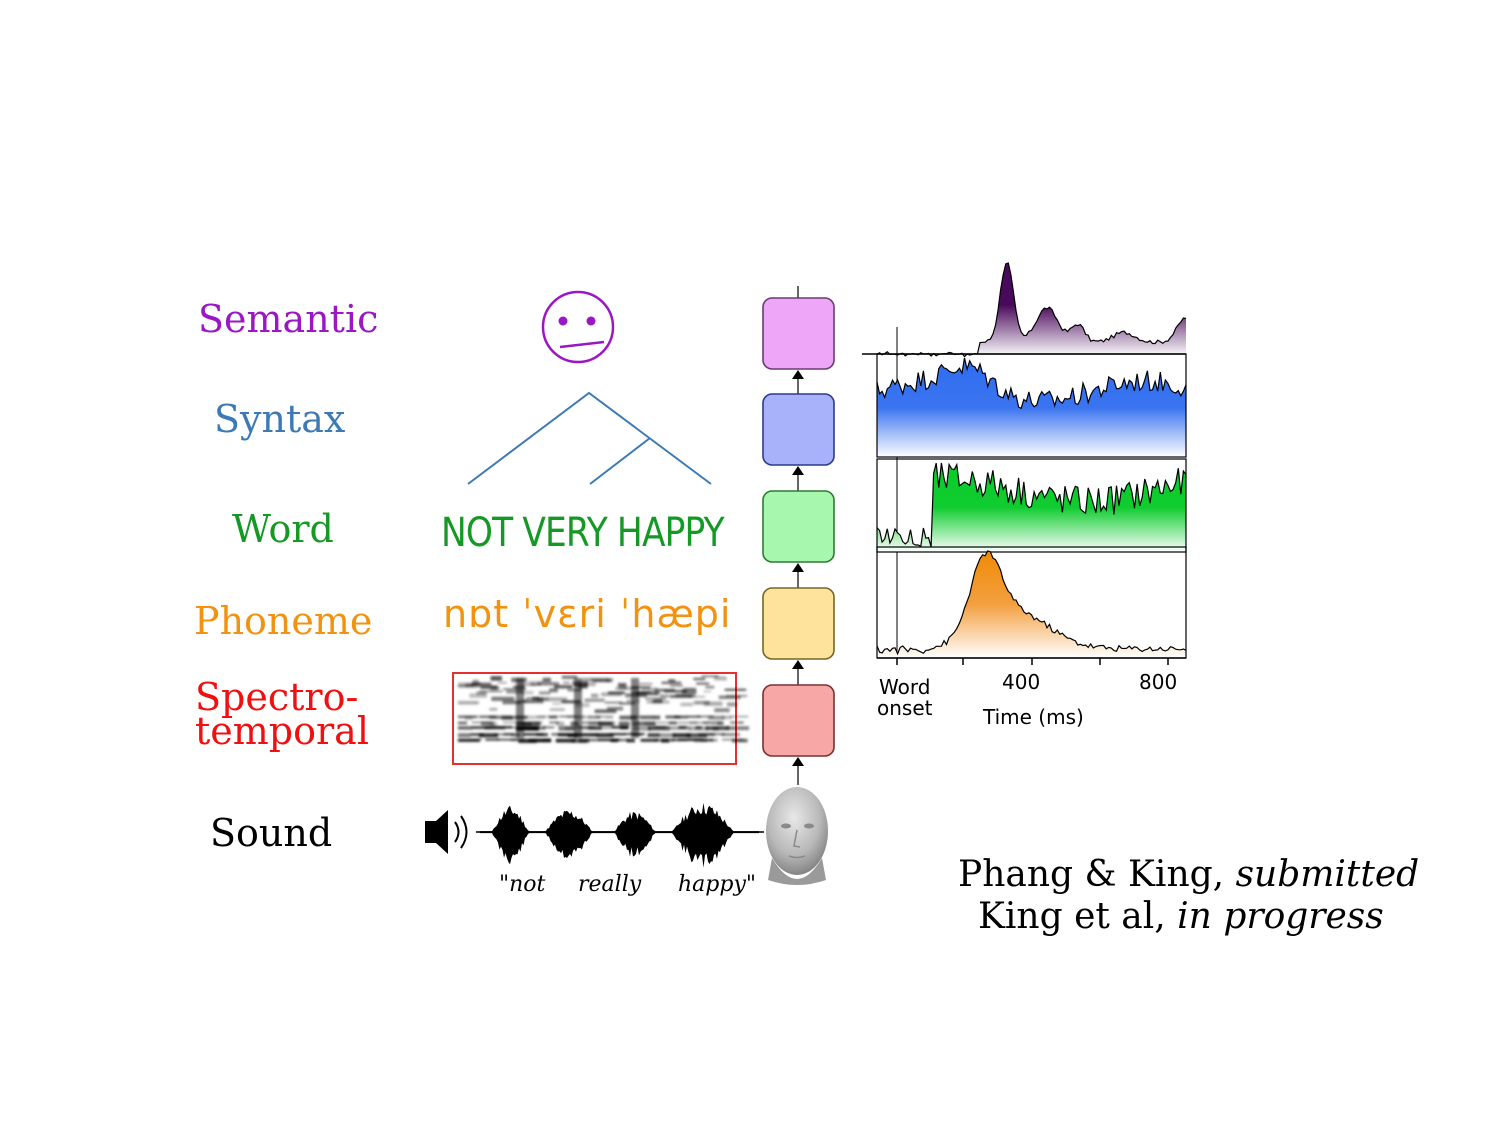  I want to click on word-example: NOT VERY HAPPY, so click(583, 533).